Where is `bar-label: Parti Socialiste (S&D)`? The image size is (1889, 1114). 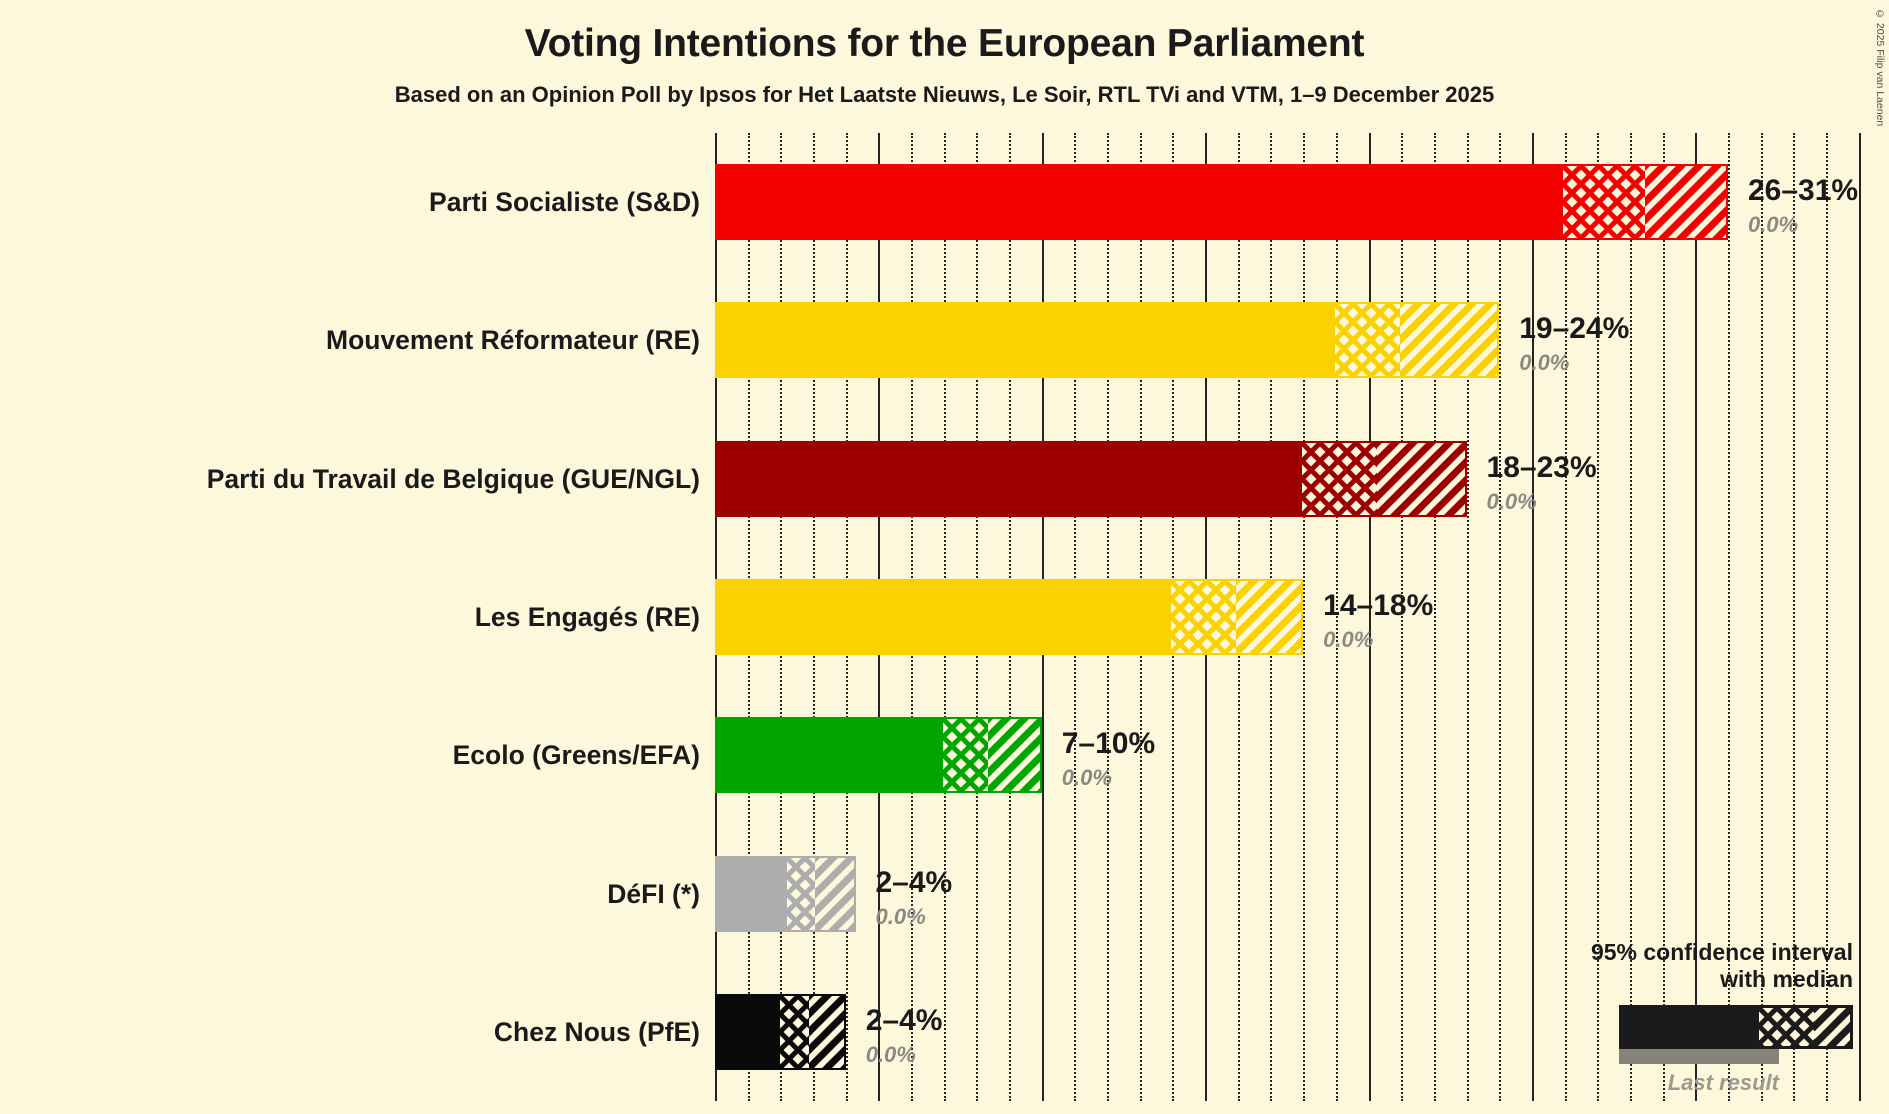 bar-label: Parti Socialiste (S&D) is located at coordinates (564, 202).